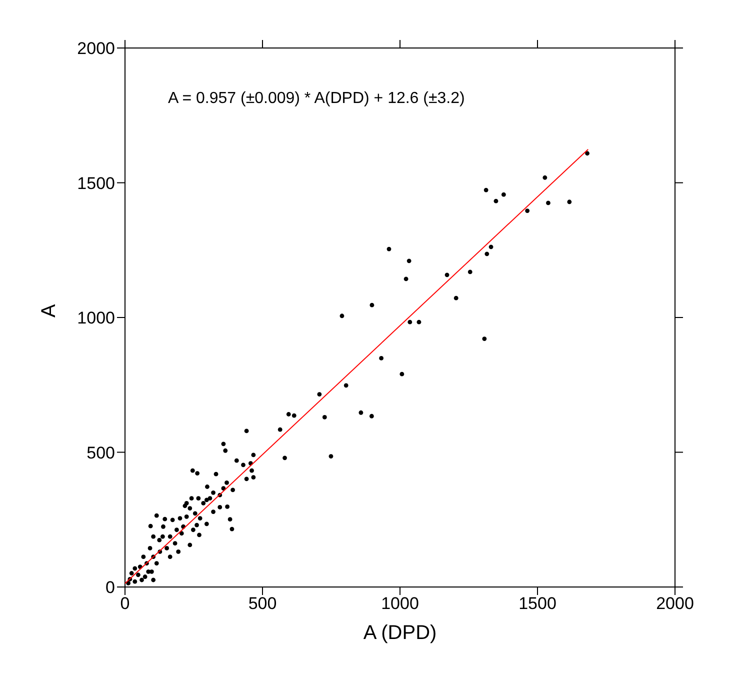 Image resolution: width=740 pixels, height=680 pixels. What do you see at coordinates (400, 604) in the screenshot?
I see `x-tick-label: 1000` at bounding box center [400, 604].